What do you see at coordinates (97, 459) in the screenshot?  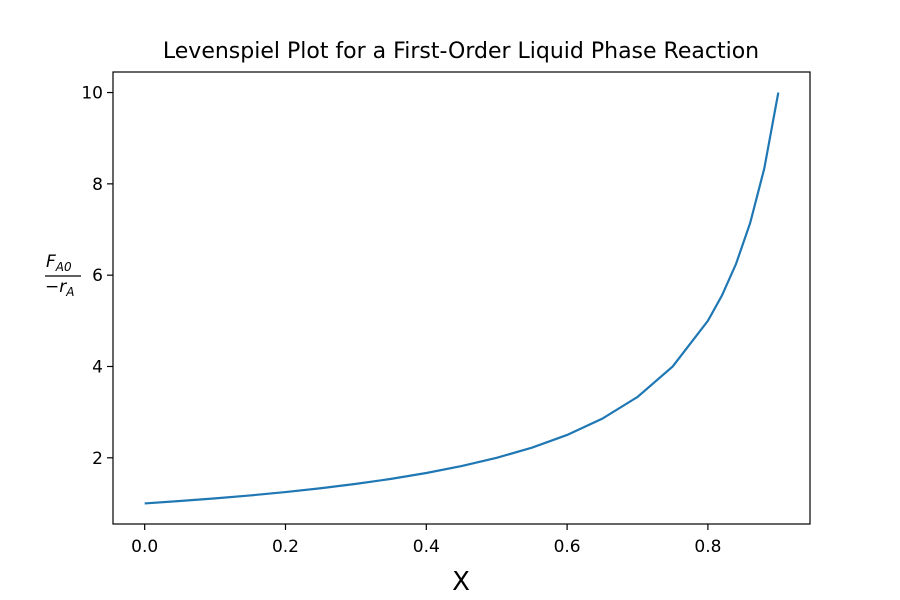 I see `y-tick-label: 2` at bounding box center [97, 459].